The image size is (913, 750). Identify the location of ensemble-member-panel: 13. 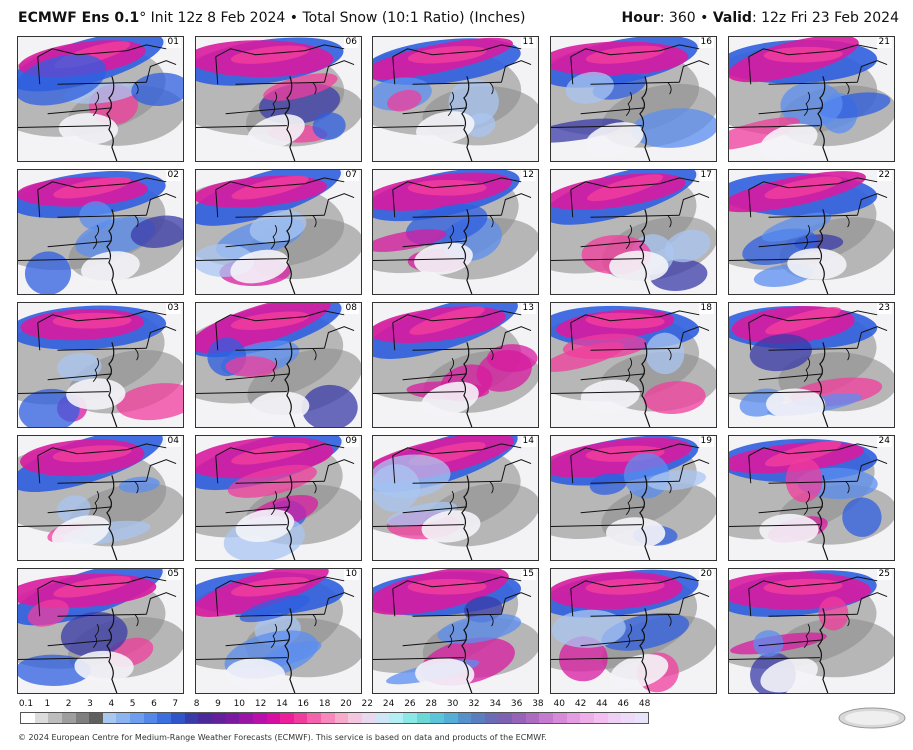
(455, 365).